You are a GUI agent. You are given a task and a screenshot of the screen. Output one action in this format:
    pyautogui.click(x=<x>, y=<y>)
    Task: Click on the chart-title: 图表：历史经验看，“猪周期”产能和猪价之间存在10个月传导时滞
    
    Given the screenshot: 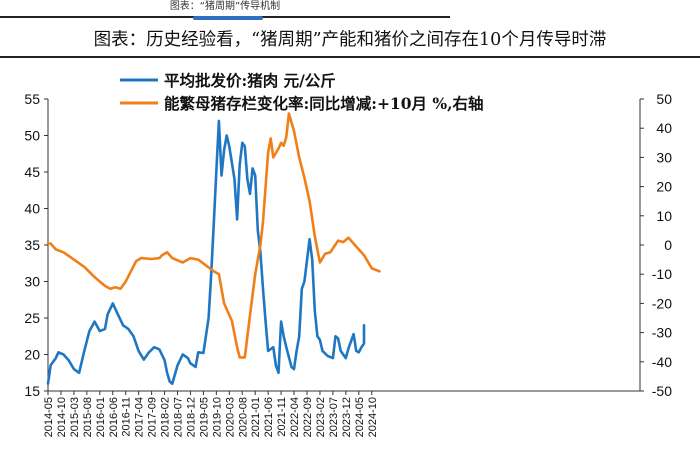 What is the action you would take?
    pyautogui.click(x=350, y=40)
    